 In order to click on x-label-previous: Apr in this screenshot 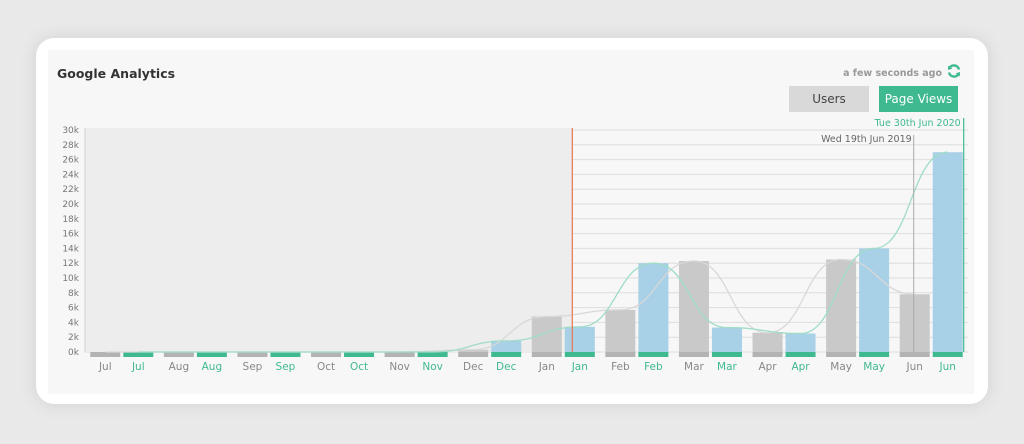, I will do `click(767, 367)`.